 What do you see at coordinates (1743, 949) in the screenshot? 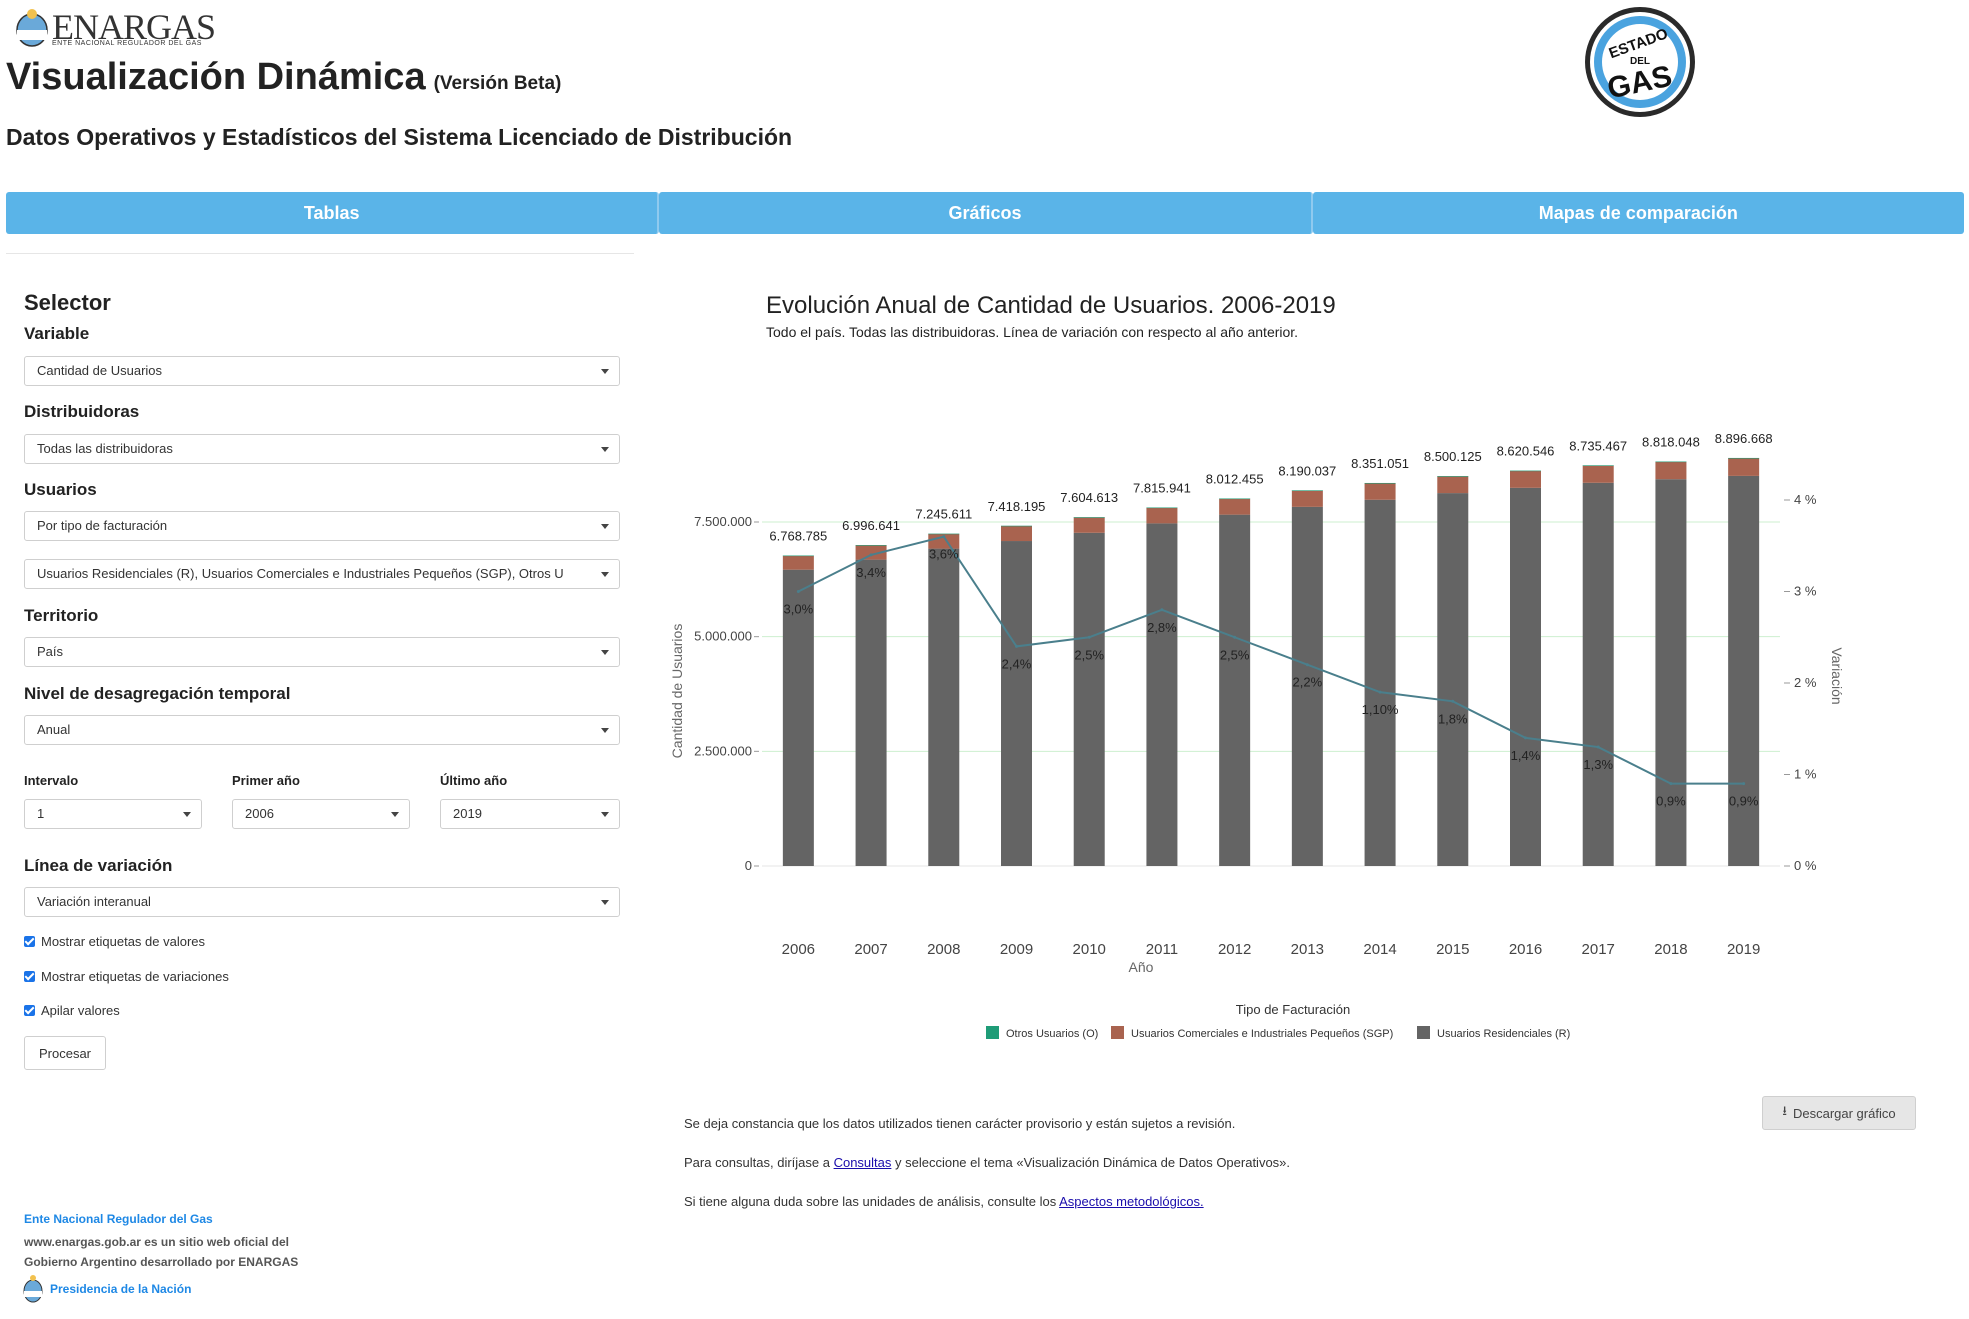
I see `x-tick-label: 2019` at bounding box center [1743, 949].